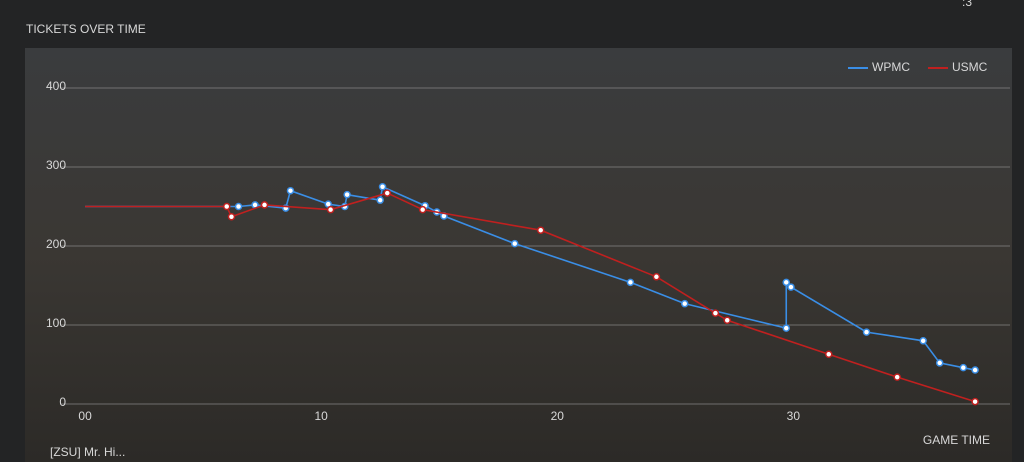 This screenshot has width=1024, height=462. What do you see at coordinates (56, 86) in the screenshot?
I see `y-tick-label: 400` at bounding box center [56, 86].